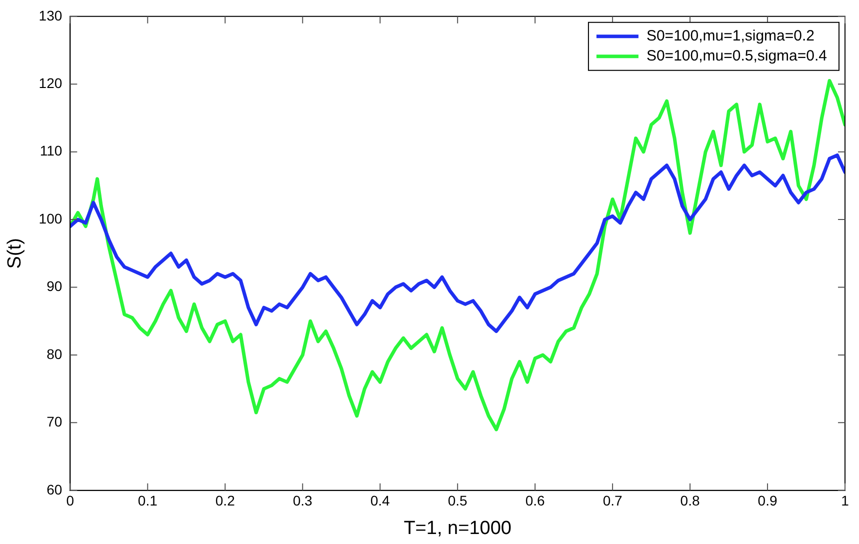 Image resolution: width=859 pixels, height=544 pixels. I want to click on legend-label: S0=100,mu=1,sigma=0.2, so click(730, 36).